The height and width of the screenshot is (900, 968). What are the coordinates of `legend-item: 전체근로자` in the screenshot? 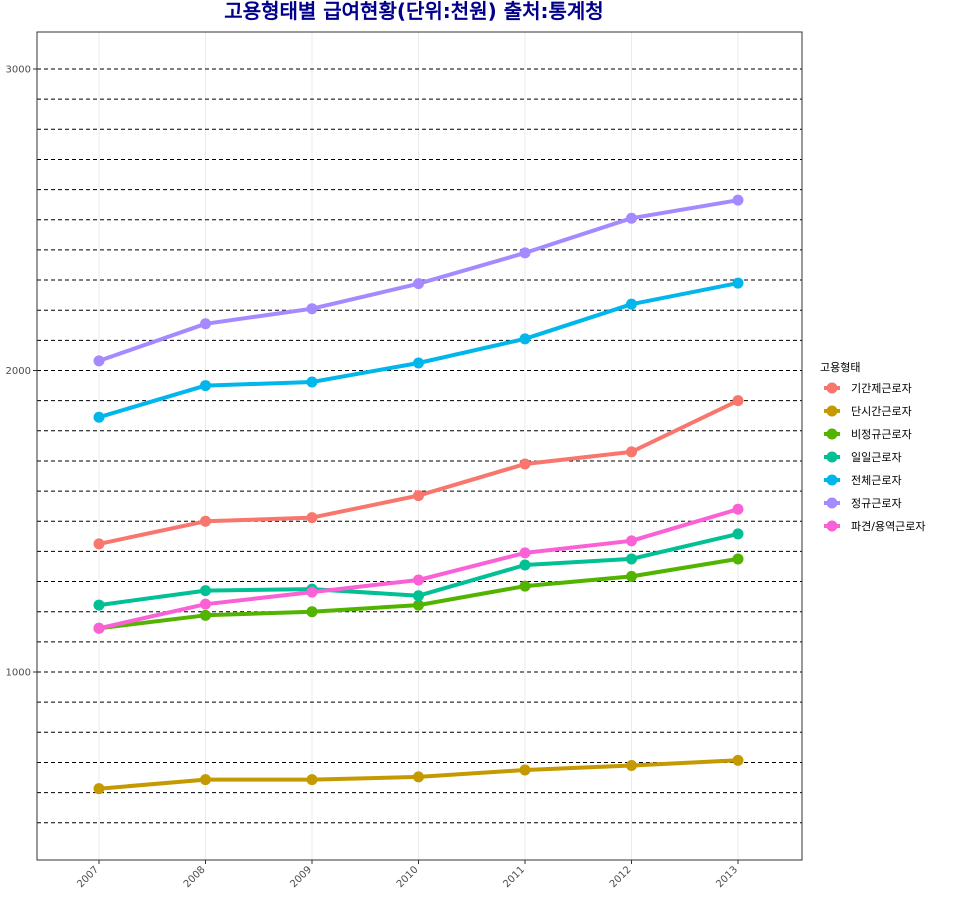 It's located at (863, 480).